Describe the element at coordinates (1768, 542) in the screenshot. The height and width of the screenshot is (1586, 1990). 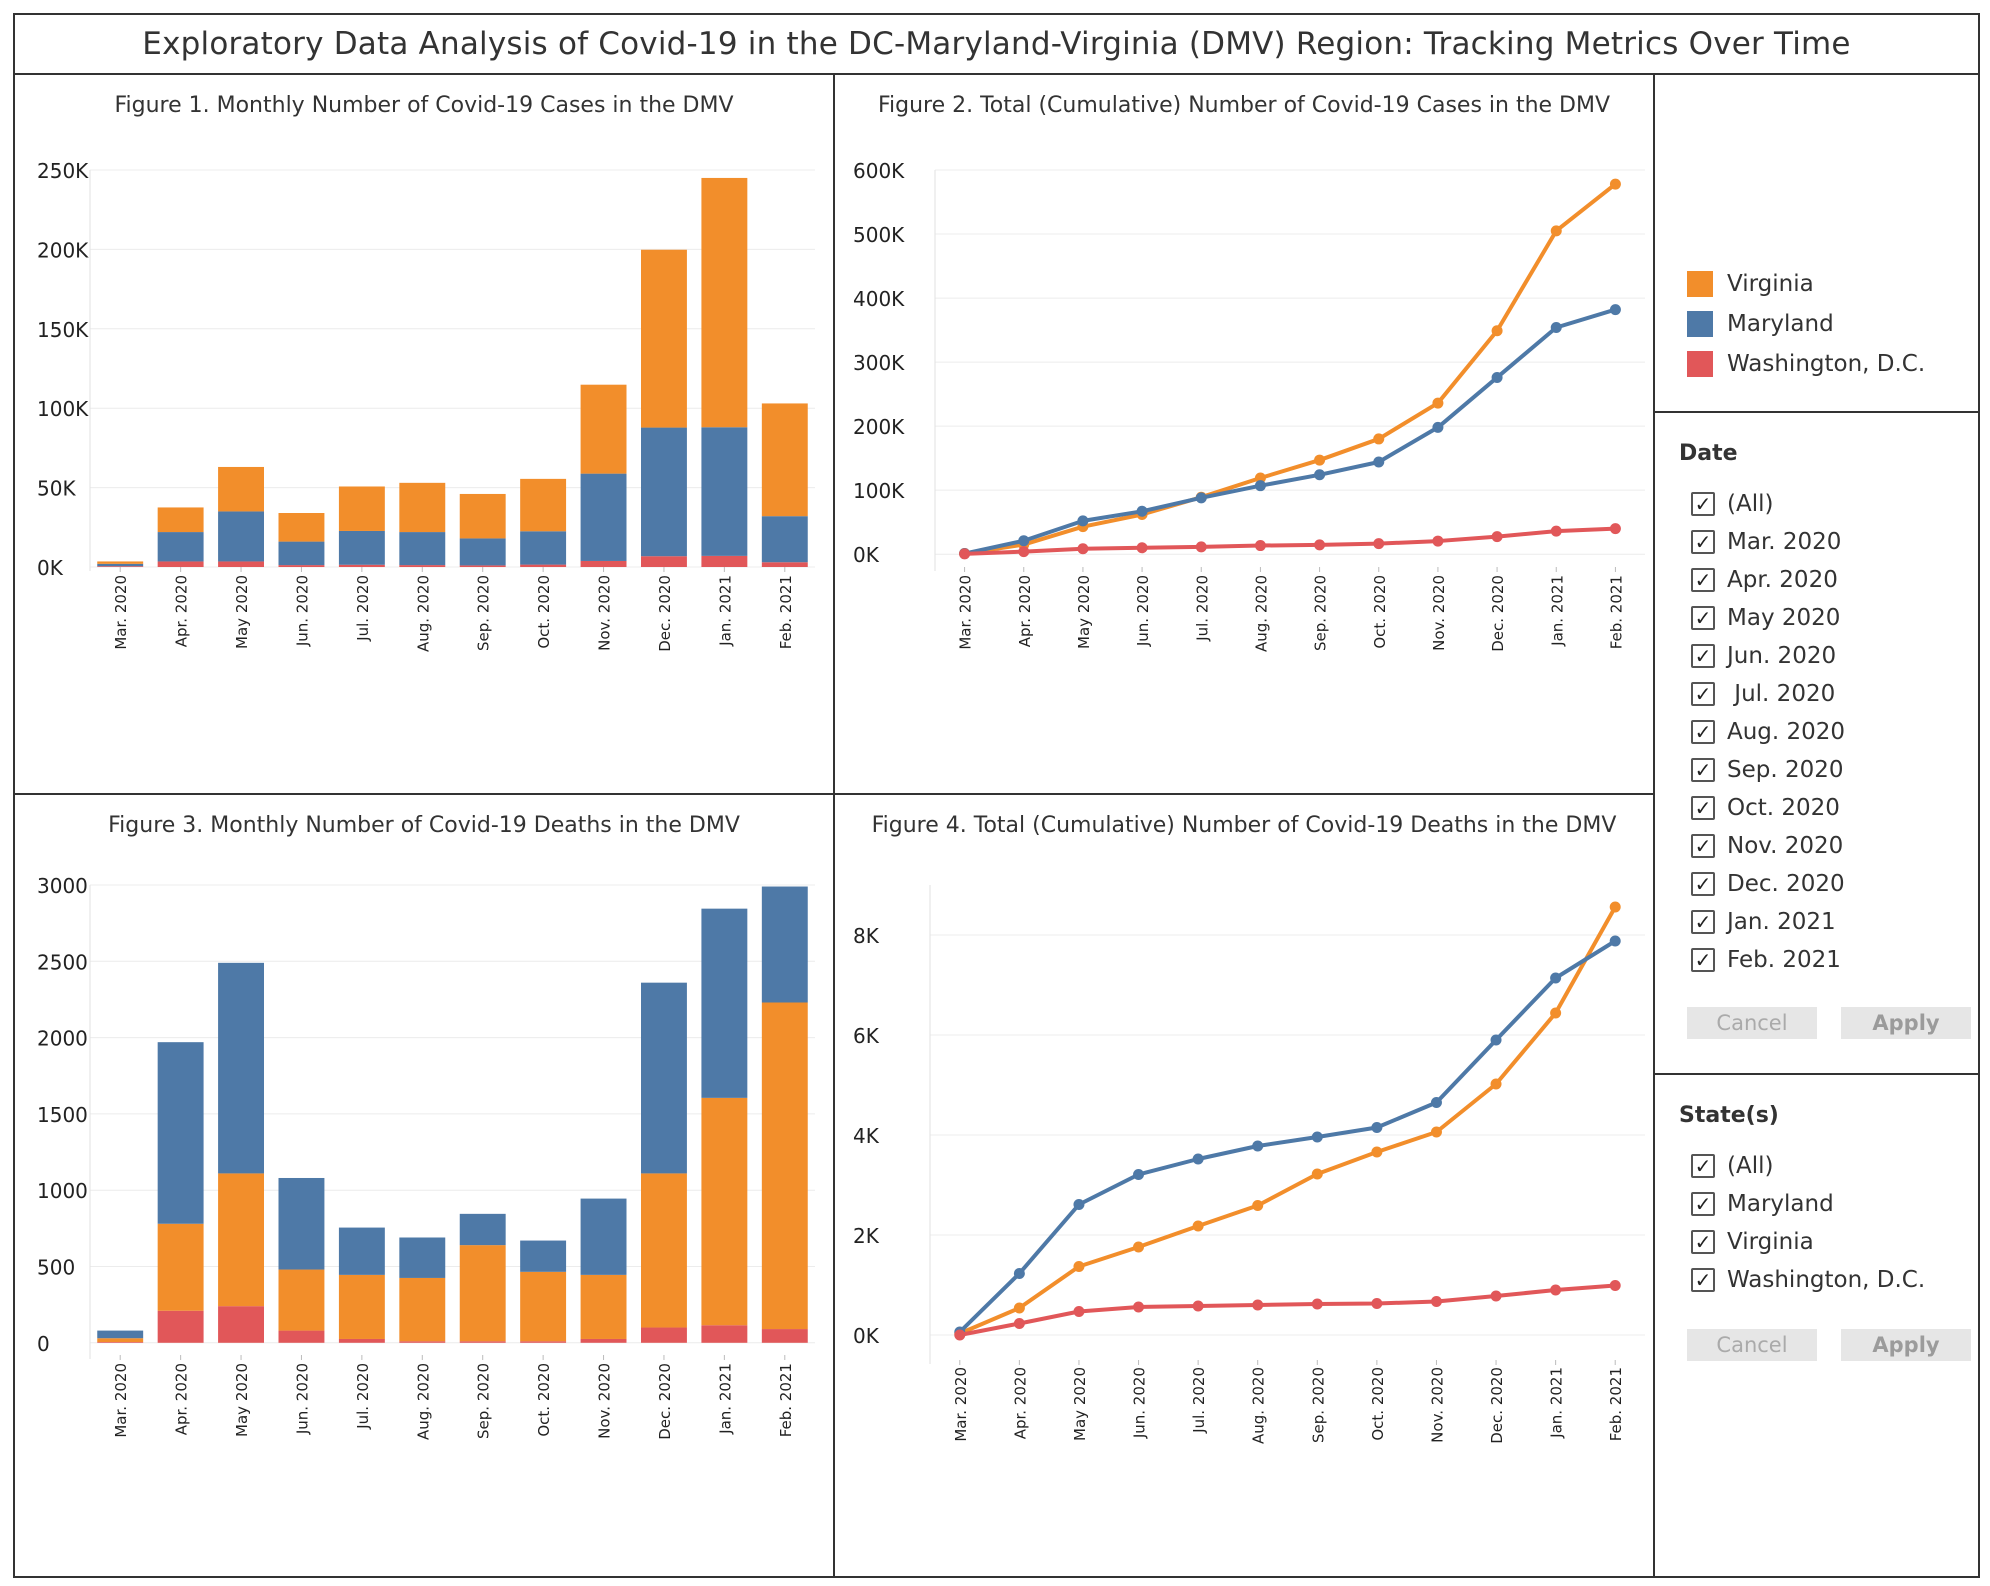
I see `date-filter-option: ✓ Mar. 2020` at that location.